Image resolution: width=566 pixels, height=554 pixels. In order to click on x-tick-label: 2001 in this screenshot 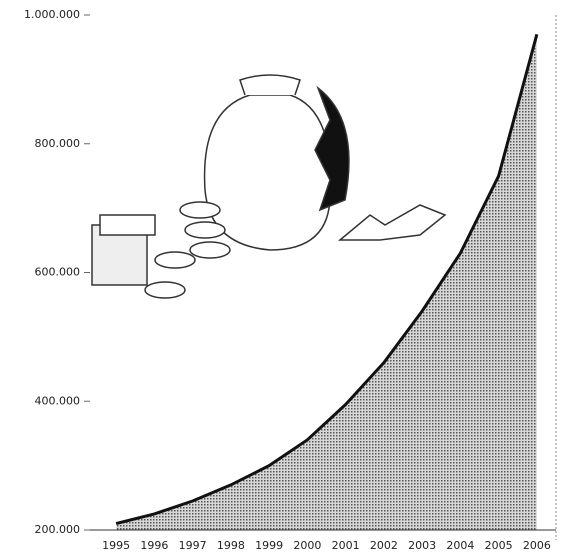, I will do `click(346, 545)`.